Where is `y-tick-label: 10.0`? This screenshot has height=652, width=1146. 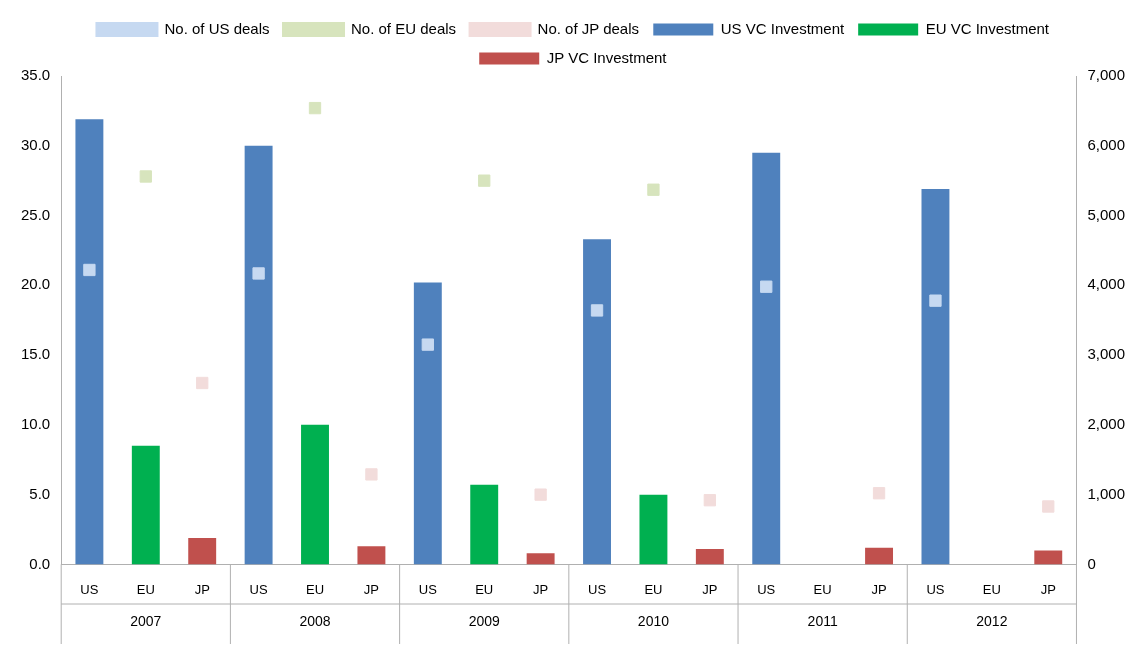
y-tick-label: 10.0 is located at coordinates (35, 423).